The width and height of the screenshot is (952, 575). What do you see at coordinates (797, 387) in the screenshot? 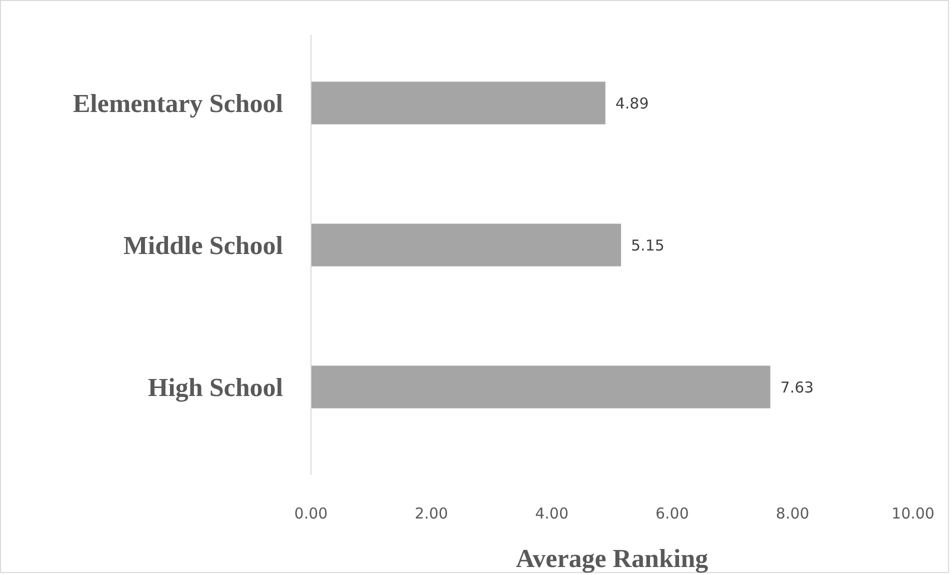
I see `data-label: 7.63` at bounding box center [797, 387].